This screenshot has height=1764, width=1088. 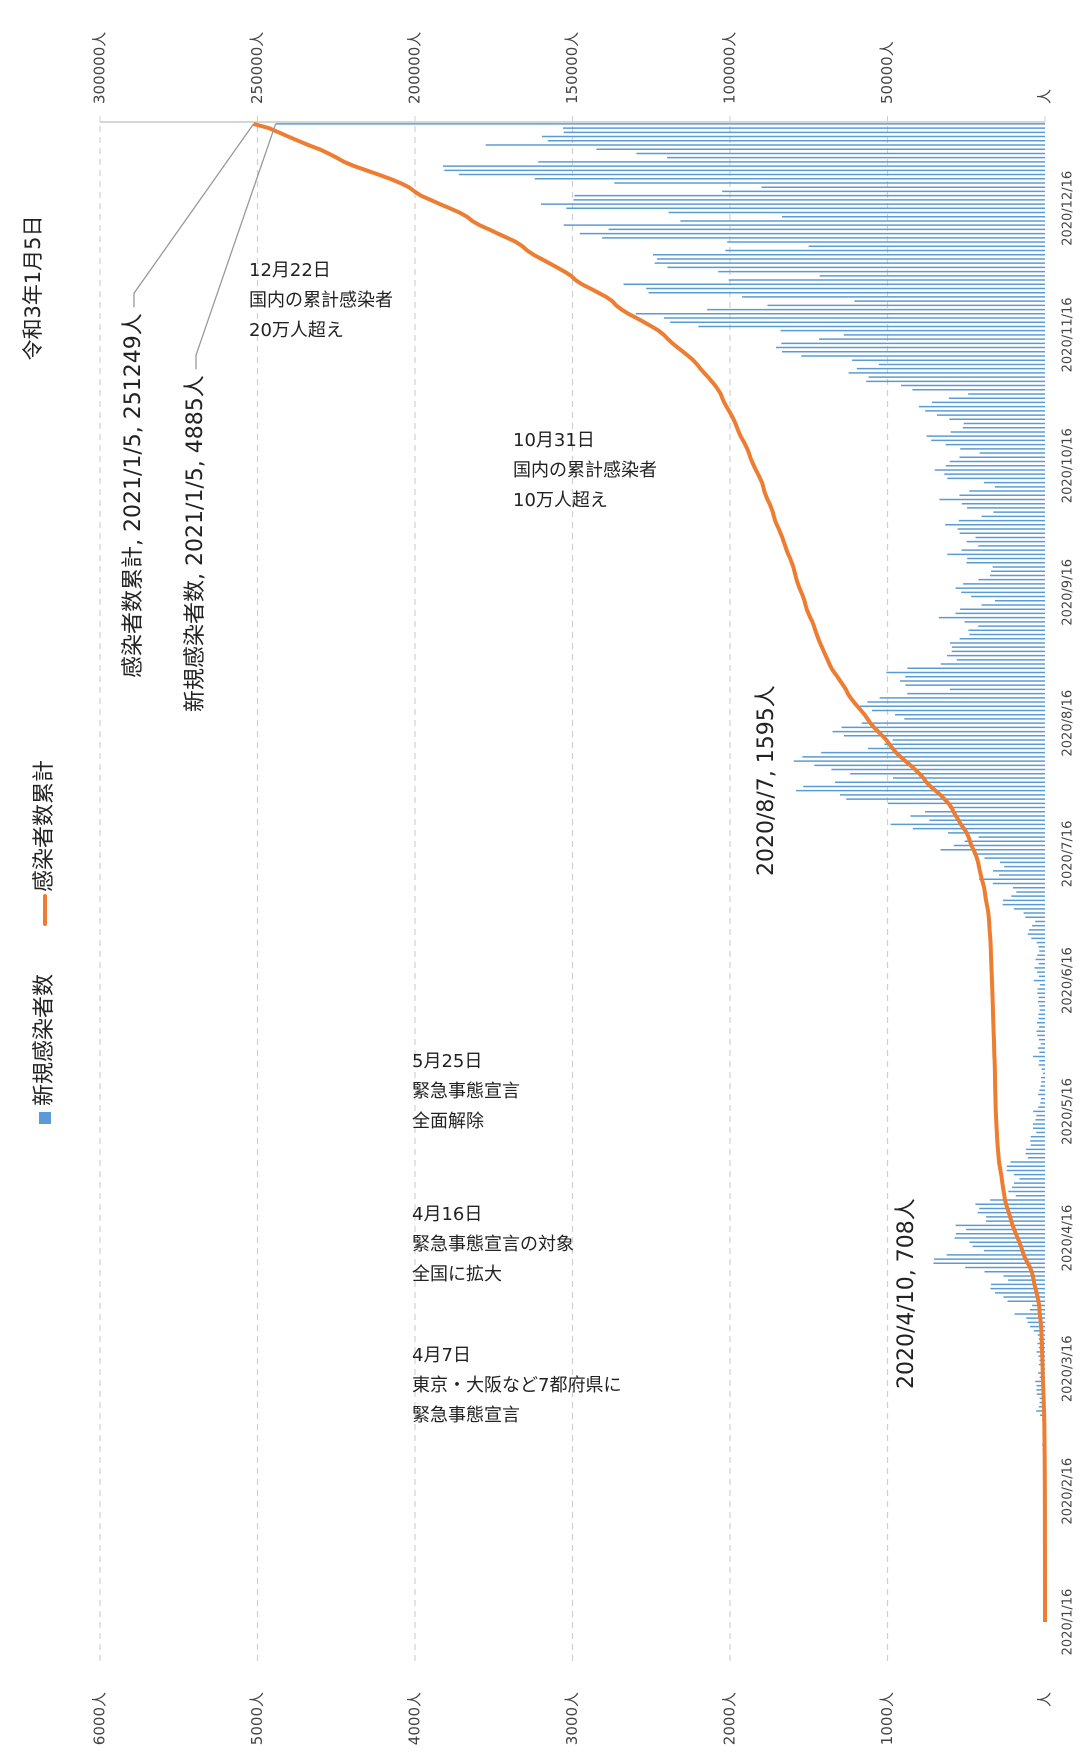 I want to click on x-tick-label: 2020/1/16, so click(x=1068, y=1622).